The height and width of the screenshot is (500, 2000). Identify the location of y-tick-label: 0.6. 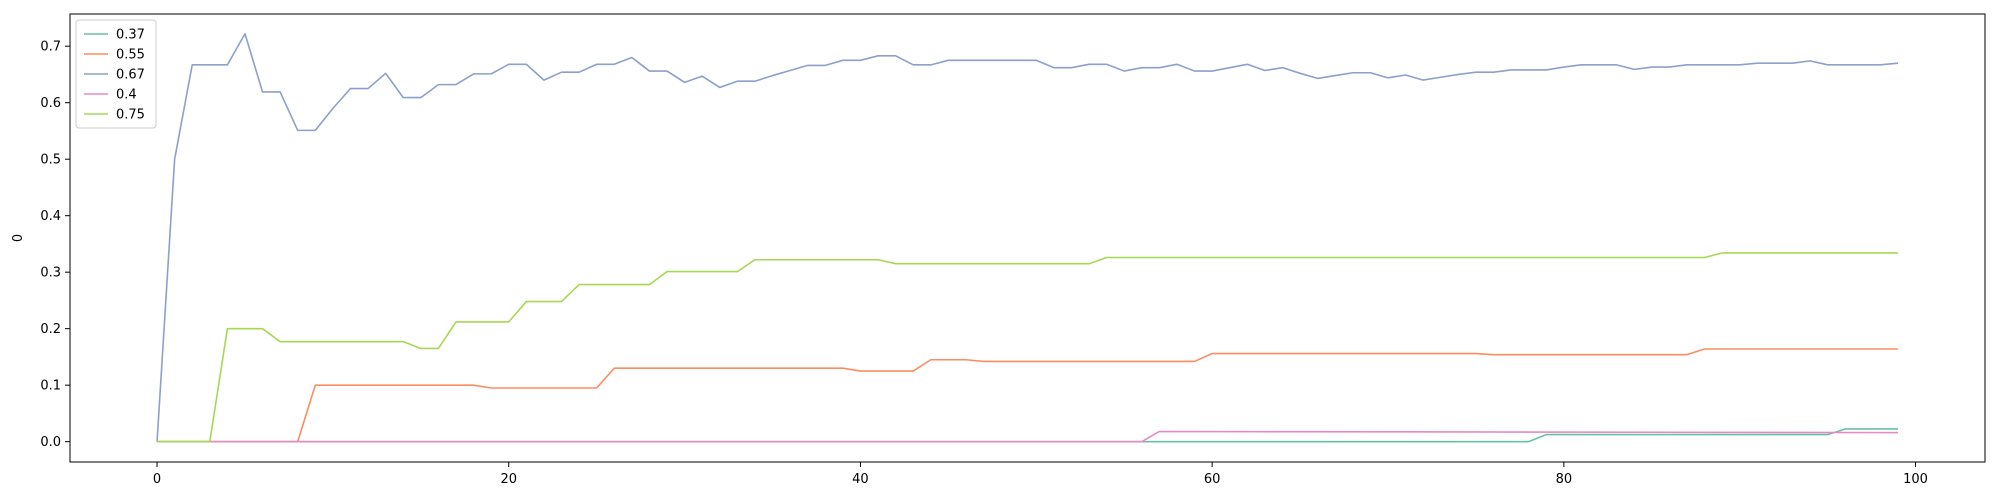
(50, 103).